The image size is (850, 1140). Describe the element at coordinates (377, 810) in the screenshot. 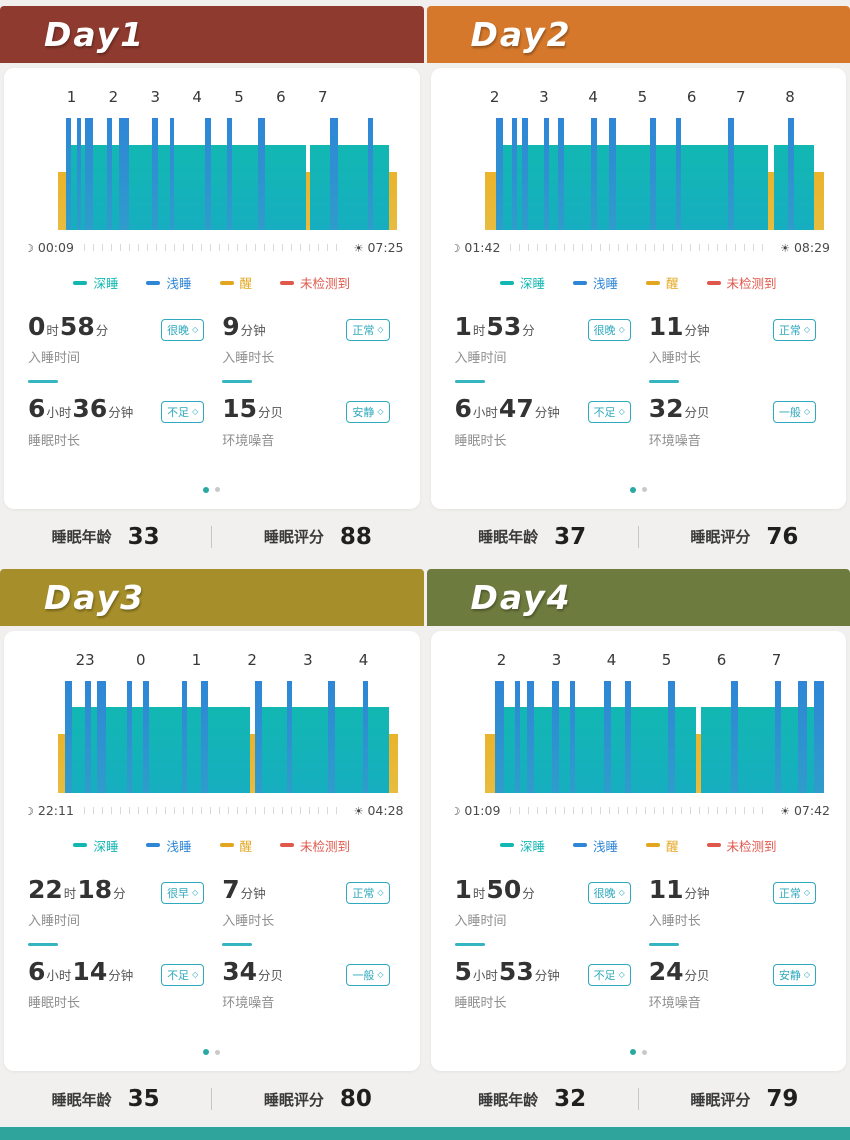

I see `wake-time: ☀ 04:28` at that location.